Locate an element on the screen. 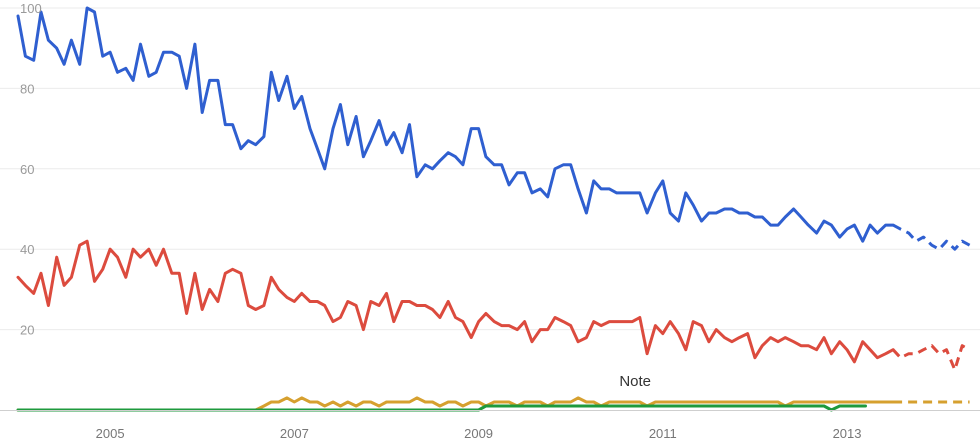  x-tick-label: 2007 is located at coordinates (294, 433).